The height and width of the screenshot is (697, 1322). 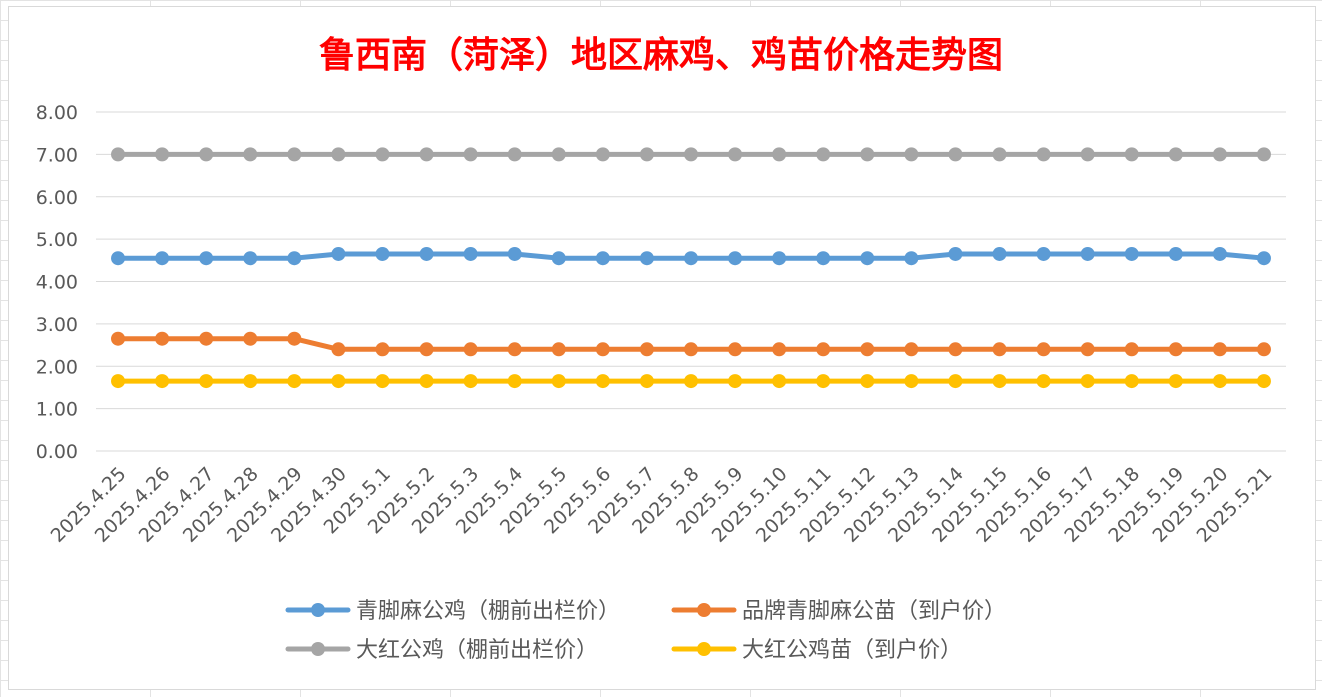 I want to click on legend-label: 大红公鸡苗（到户价）, so click(x=852, y=650).